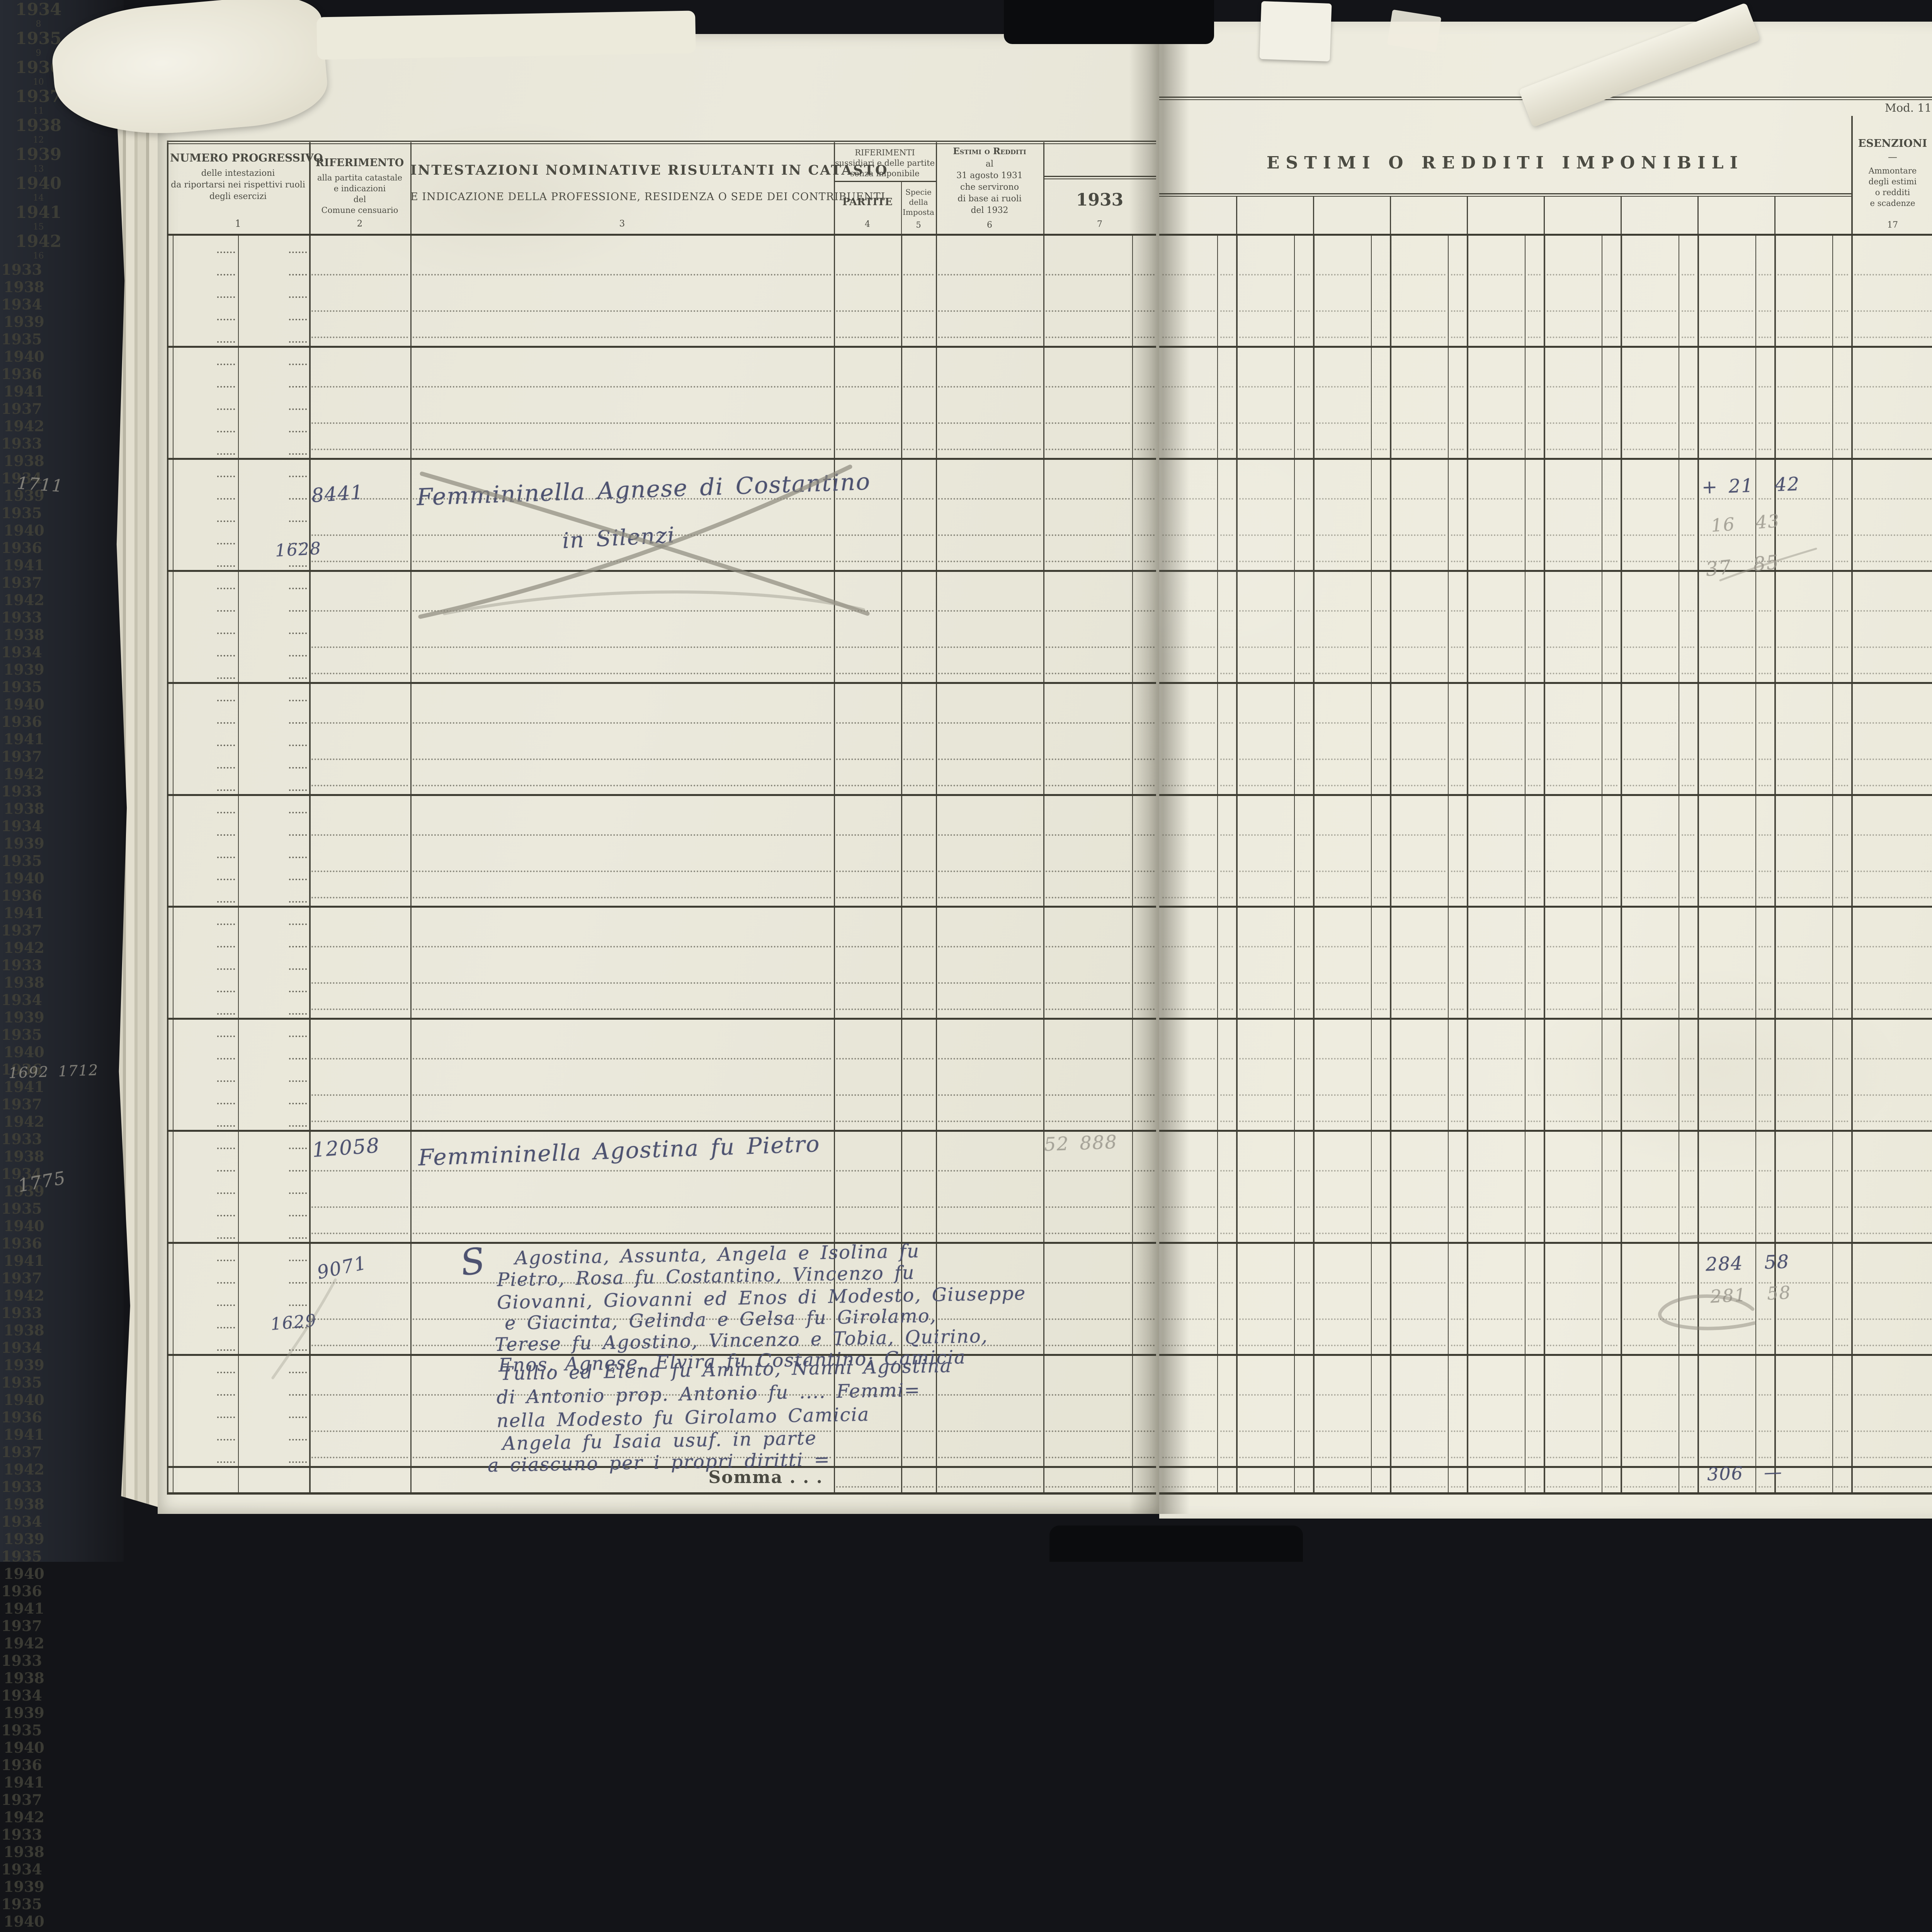 This screenshot has width=1932, height=1932. Describe the element at coordinates (1751, 1295) in the screenshot. I see `handwriting-b10_v2: 281 58` at that location.